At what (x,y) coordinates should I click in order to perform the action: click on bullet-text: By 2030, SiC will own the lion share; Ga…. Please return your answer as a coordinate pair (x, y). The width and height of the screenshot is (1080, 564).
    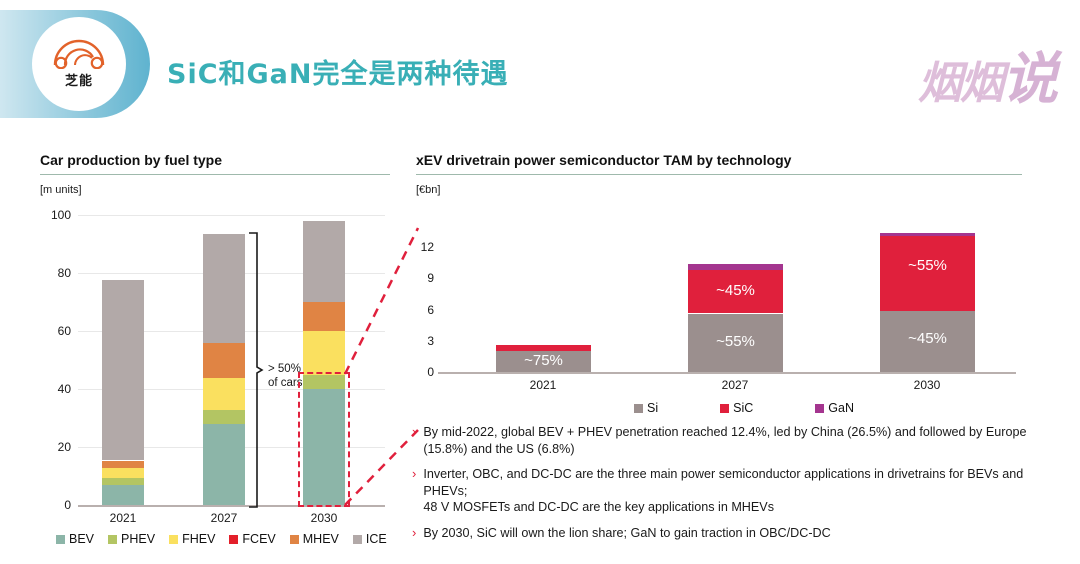
    Looking at the image, I should click on (627, 532).